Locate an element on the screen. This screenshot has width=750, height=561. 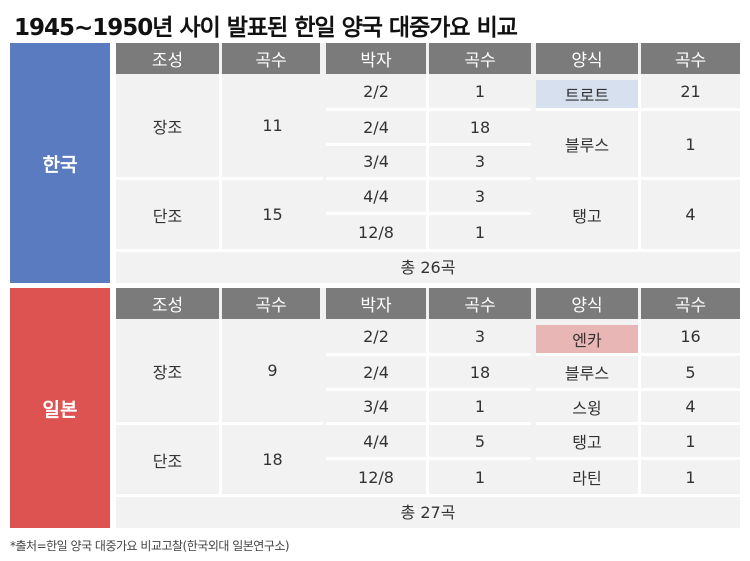
mode-count: 11 is located at coordinates (272, 125).